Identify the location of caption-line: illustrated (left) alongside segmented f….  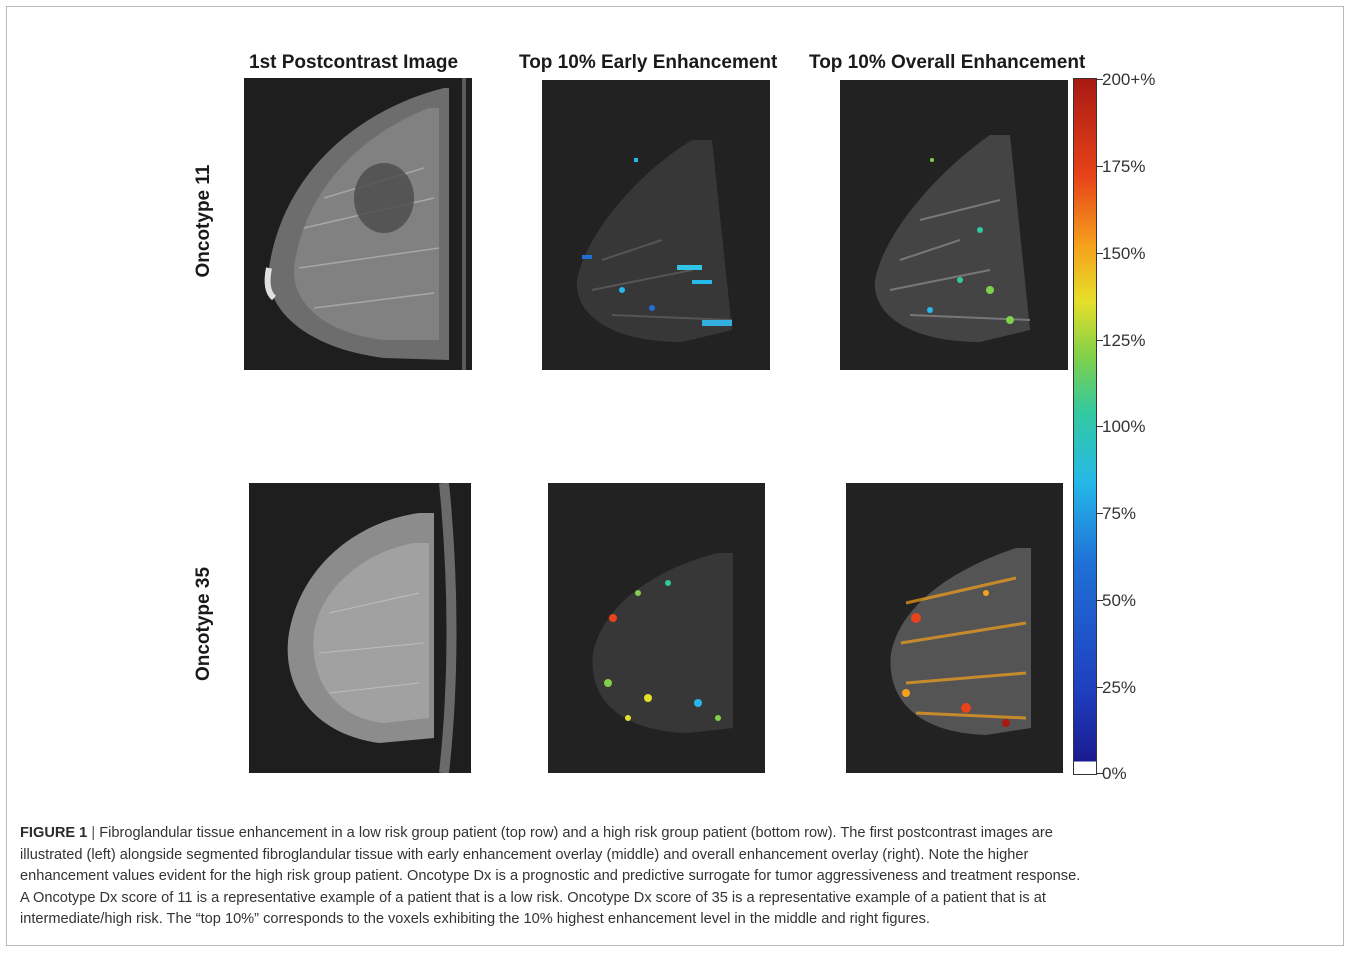
(524, 854).